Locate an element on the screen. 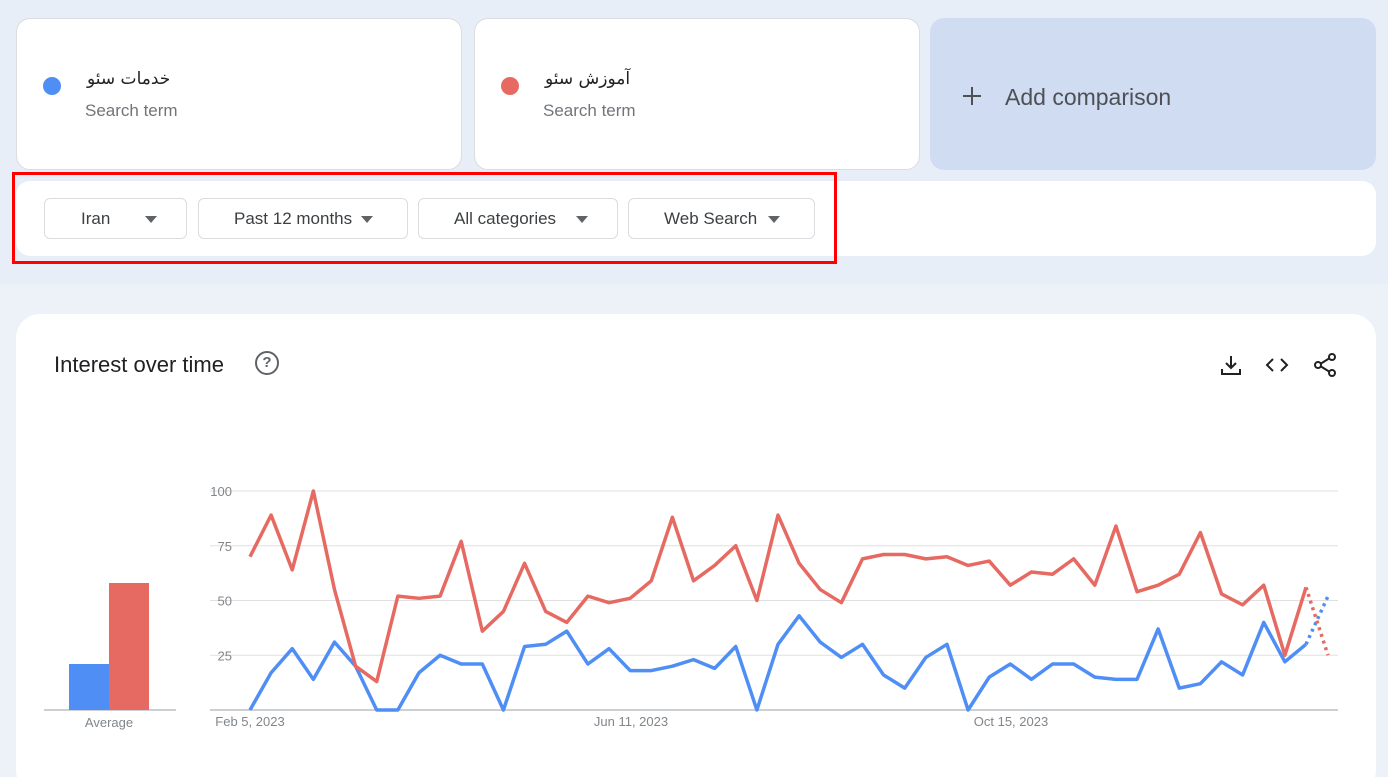  region-select: Iran is located at coordinates (115, 218).